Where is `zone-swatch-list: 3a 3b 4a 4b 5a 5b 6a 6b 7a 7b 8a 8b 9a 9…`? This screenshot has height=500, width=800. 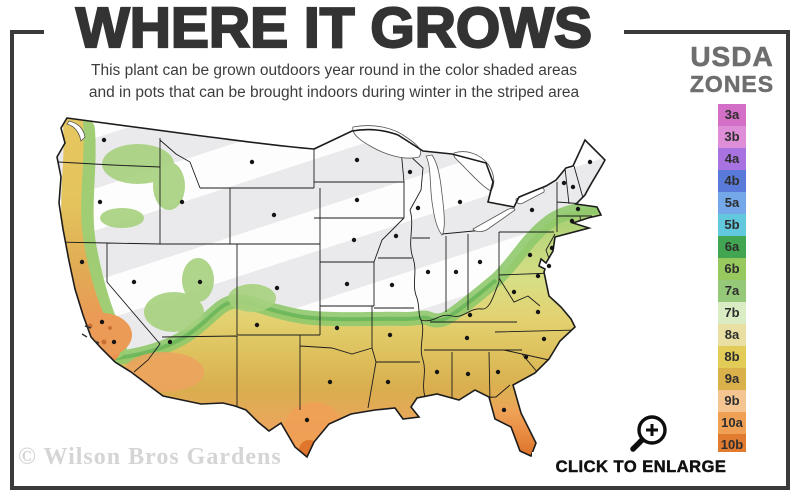 zone-swatch-list: 3a 3b 4a 4b 5a 5b 6a 6b 7a 7b 8a 8b 9a 9… is located at coordinates (732, 280).